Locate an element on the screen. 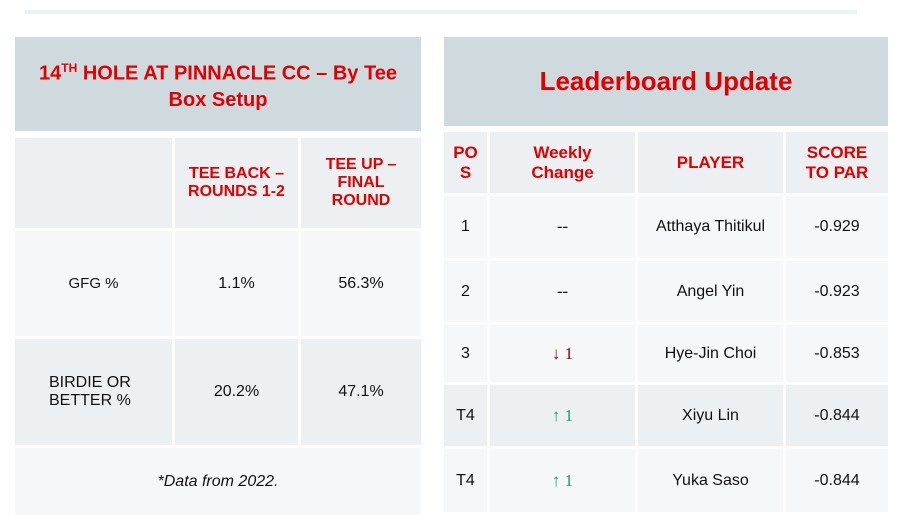 This screenshot has height=515, width=900. leaderboard-title: Leaderboard Update is located at coordinates (666, 81).